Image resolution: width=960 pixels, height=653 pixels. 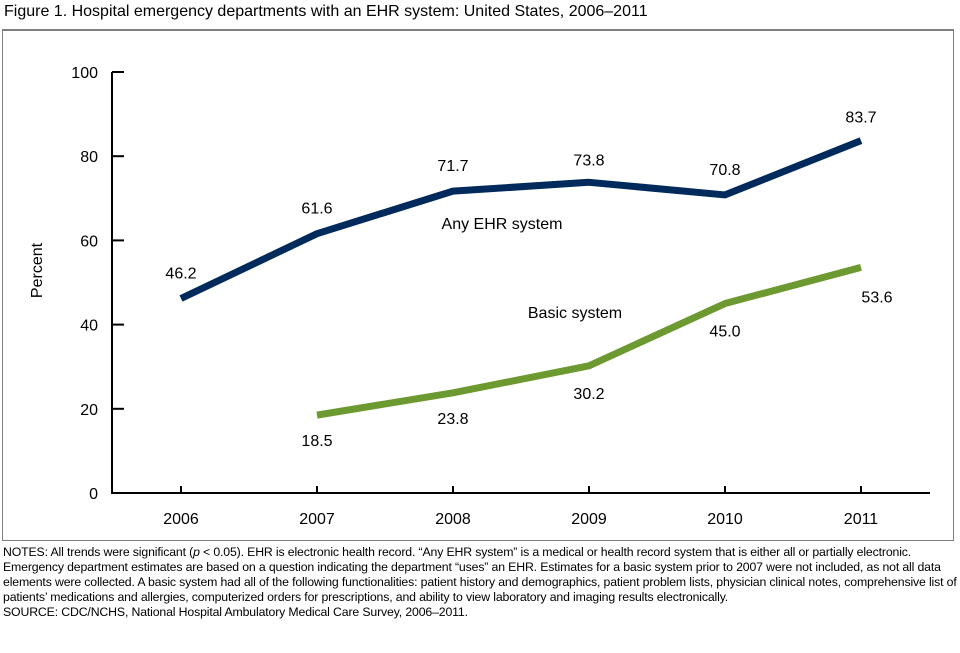 I want to click on y-tick-label: 60, so click(x=89, y=241).